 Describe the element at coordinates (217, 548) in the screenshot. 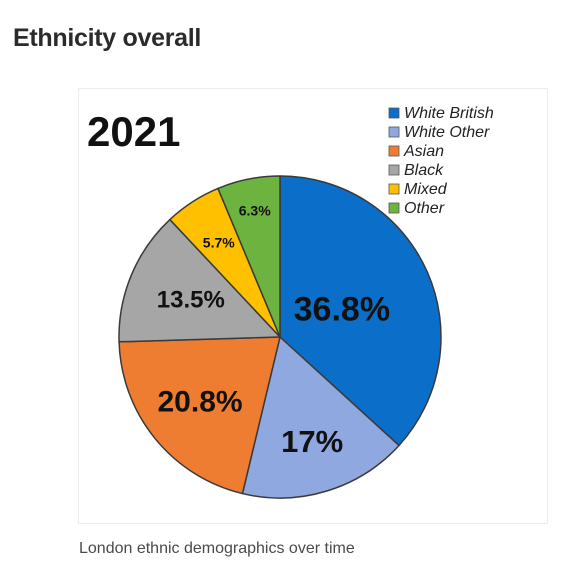

I see `figure-caption: London ethnic demographics over time` at that location.